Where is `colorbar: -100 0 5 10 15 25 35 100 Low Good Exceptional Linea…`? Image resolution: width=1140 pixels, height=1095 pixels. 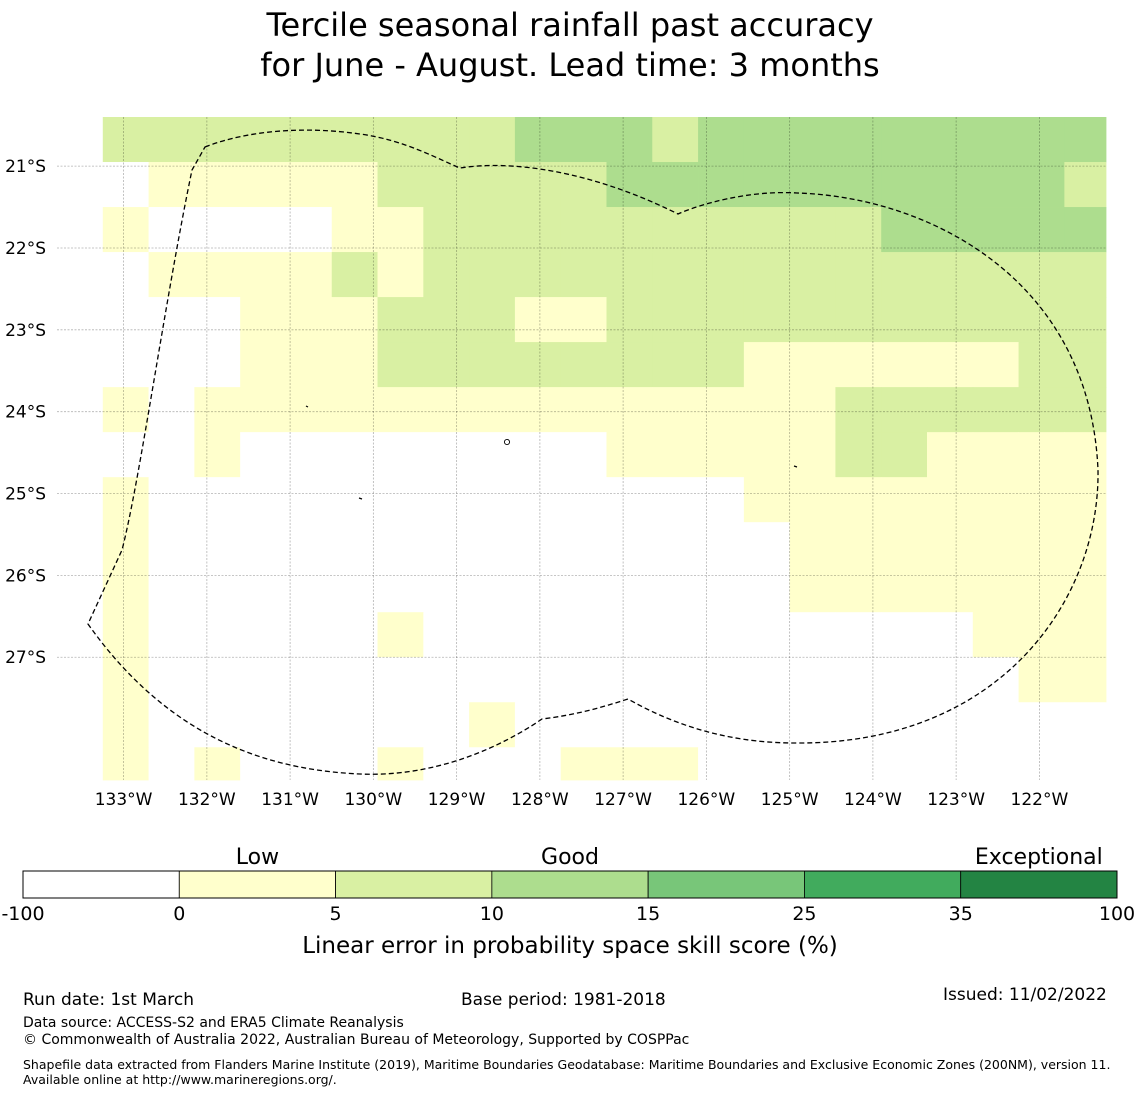 colorbar: -100 0 5 10 15 25 35 100 Low Good Exceptional Linea… is located at coordinates (568, 902).